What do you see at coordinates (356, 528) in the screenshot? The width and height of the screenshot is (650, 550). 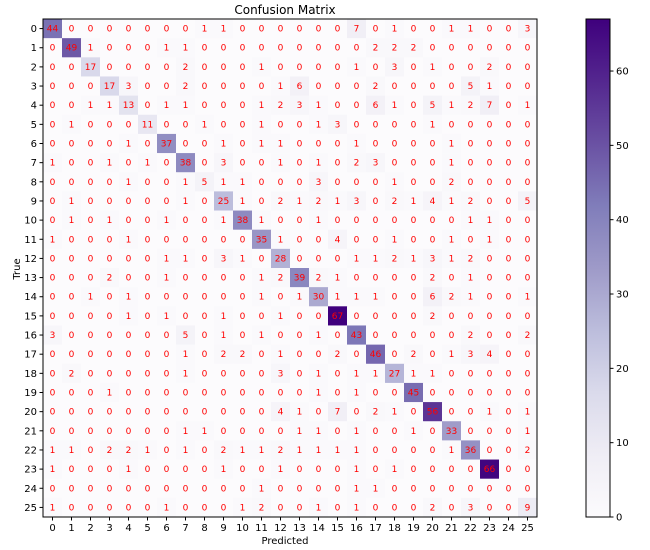 I see `x-tick-label: 16` at bounding box center [356, 528].